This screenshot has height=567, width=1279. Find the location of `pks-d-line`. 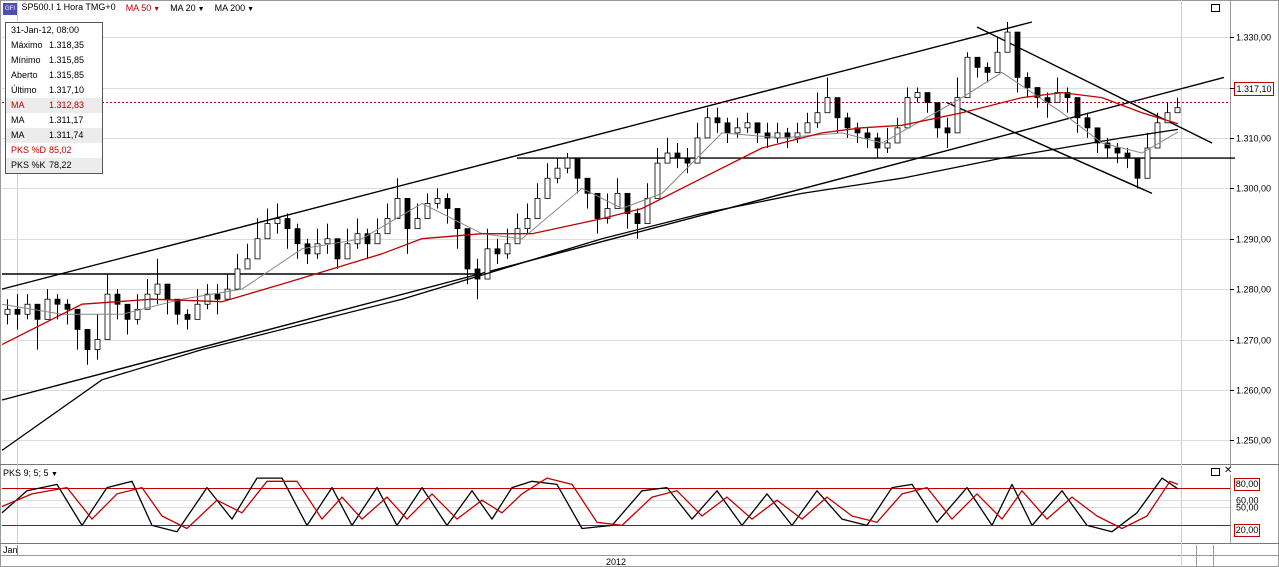

pks-d-line is located at coordinates (590, 503).